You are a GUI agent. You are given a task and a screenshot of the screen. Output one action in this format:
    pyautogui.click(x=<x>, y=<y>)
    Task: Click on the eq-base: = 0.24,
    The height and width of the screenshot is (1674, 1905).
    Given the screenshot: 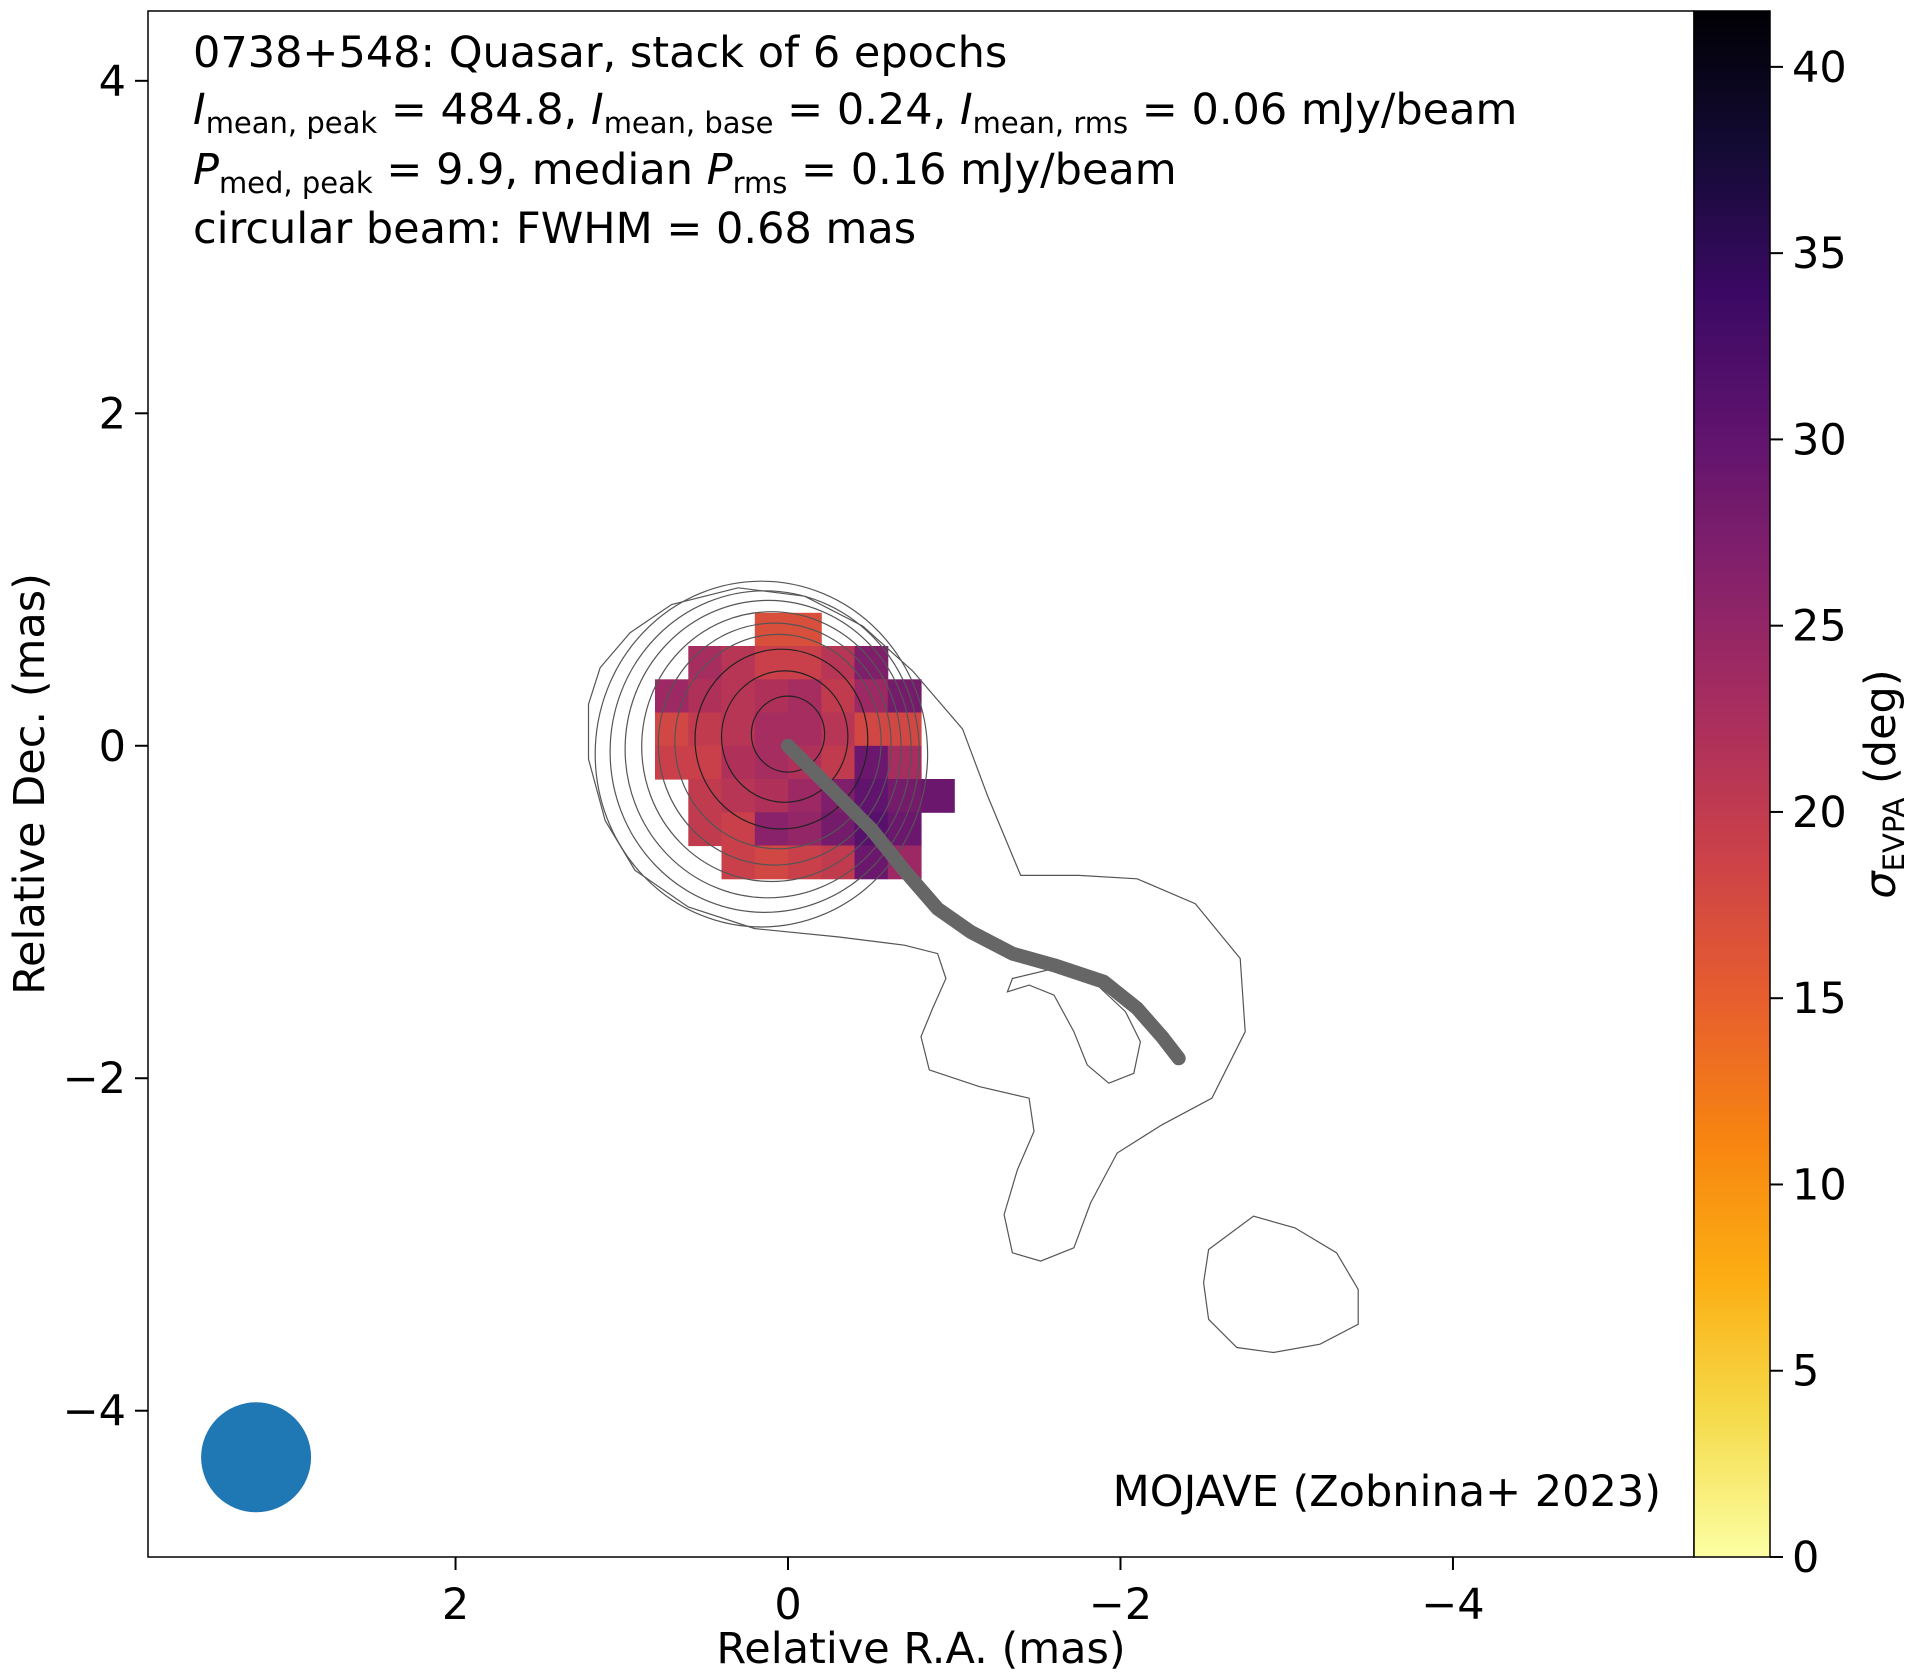 What is the action you would take?
    pyautogui.click(x=867, y=110)
    